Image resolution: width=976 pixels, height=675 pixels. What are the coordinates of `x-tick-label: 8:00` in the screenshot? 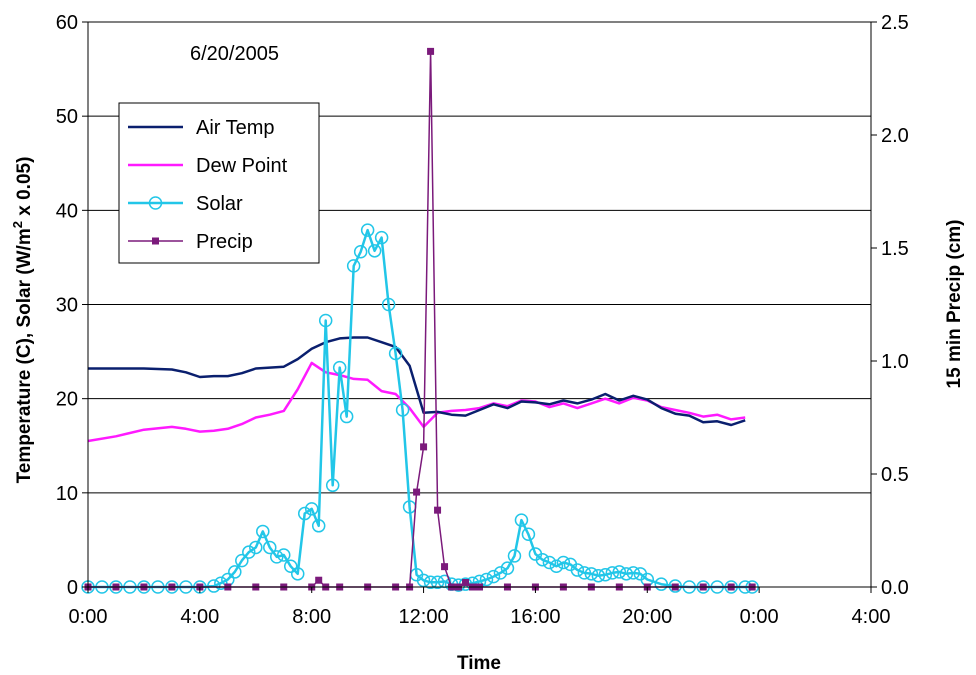 It's located at (311, 617).